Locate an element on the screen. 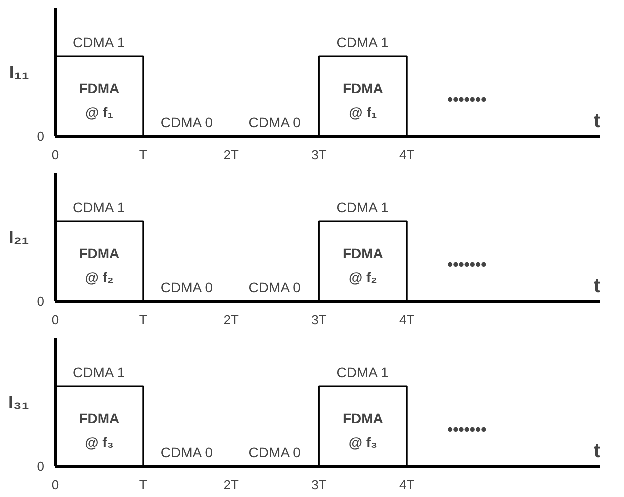  y-axis-title: I₂₁ is located at coordinates (19, 238).